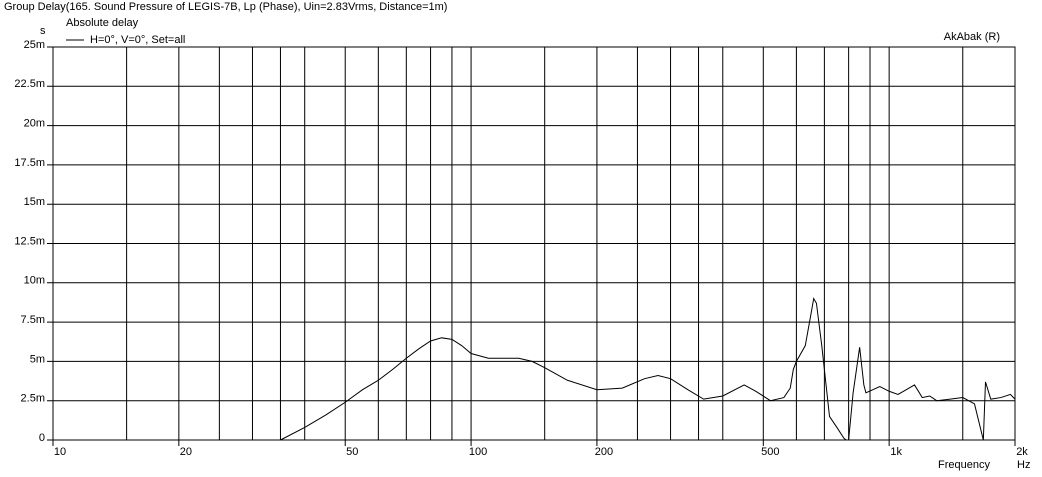 Image resolution: width=1042 pixels, height=477 pixels. Describe the element at coordinates (29, 241) in the screenshot. I see `y-tick-label: 12.5m` at that location.